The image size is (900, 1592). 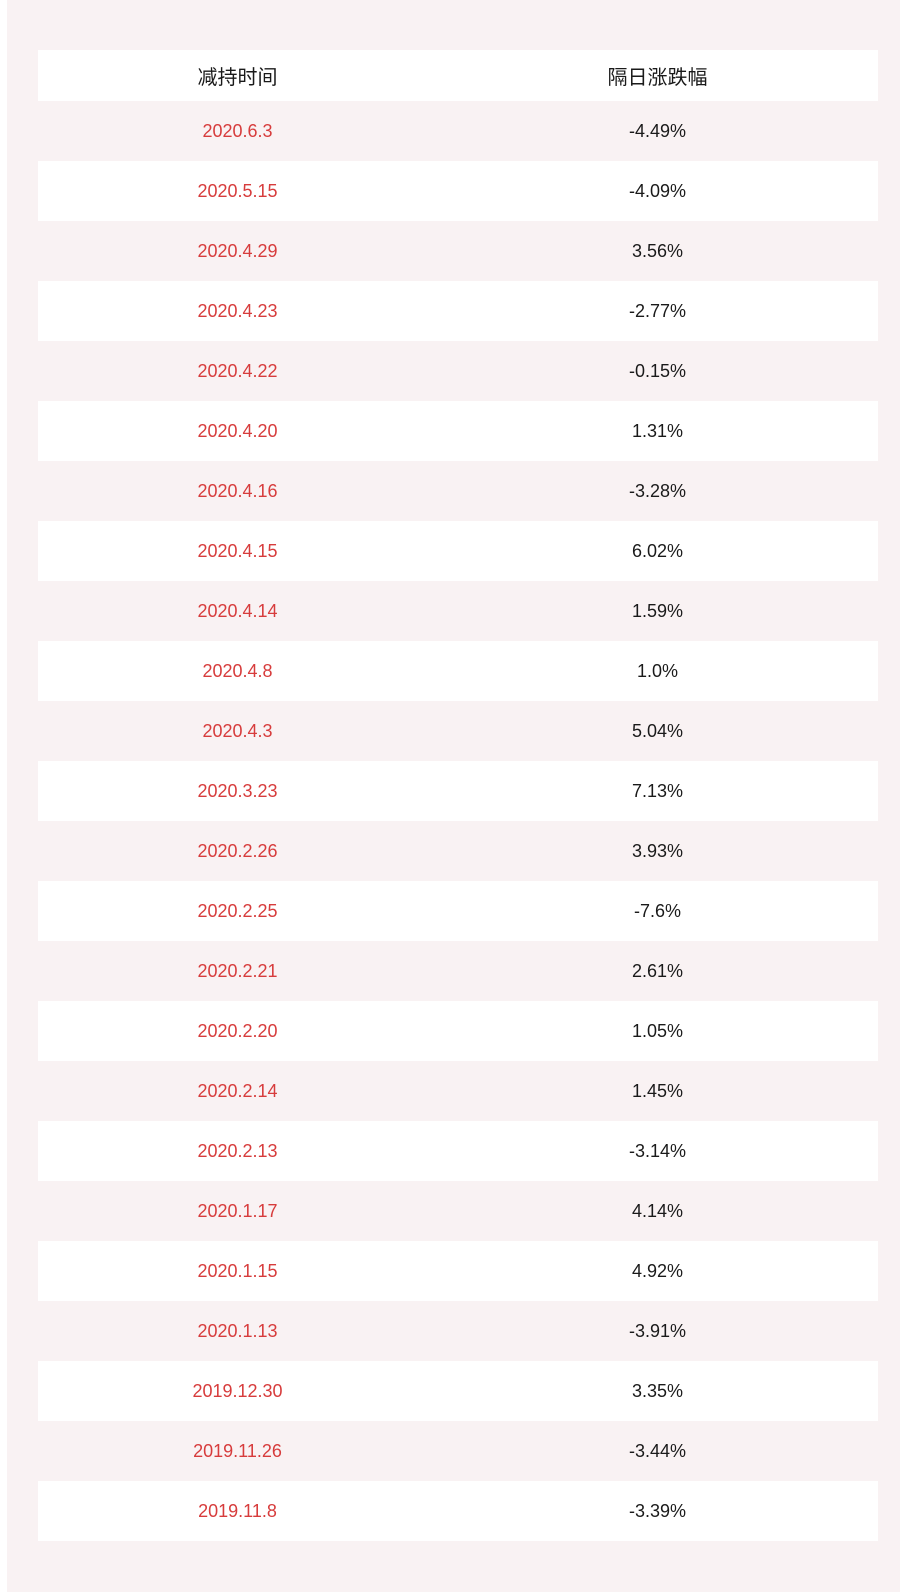 I want to click on column-header-reduction-date: 减持时间, so click(x=237, y=78).